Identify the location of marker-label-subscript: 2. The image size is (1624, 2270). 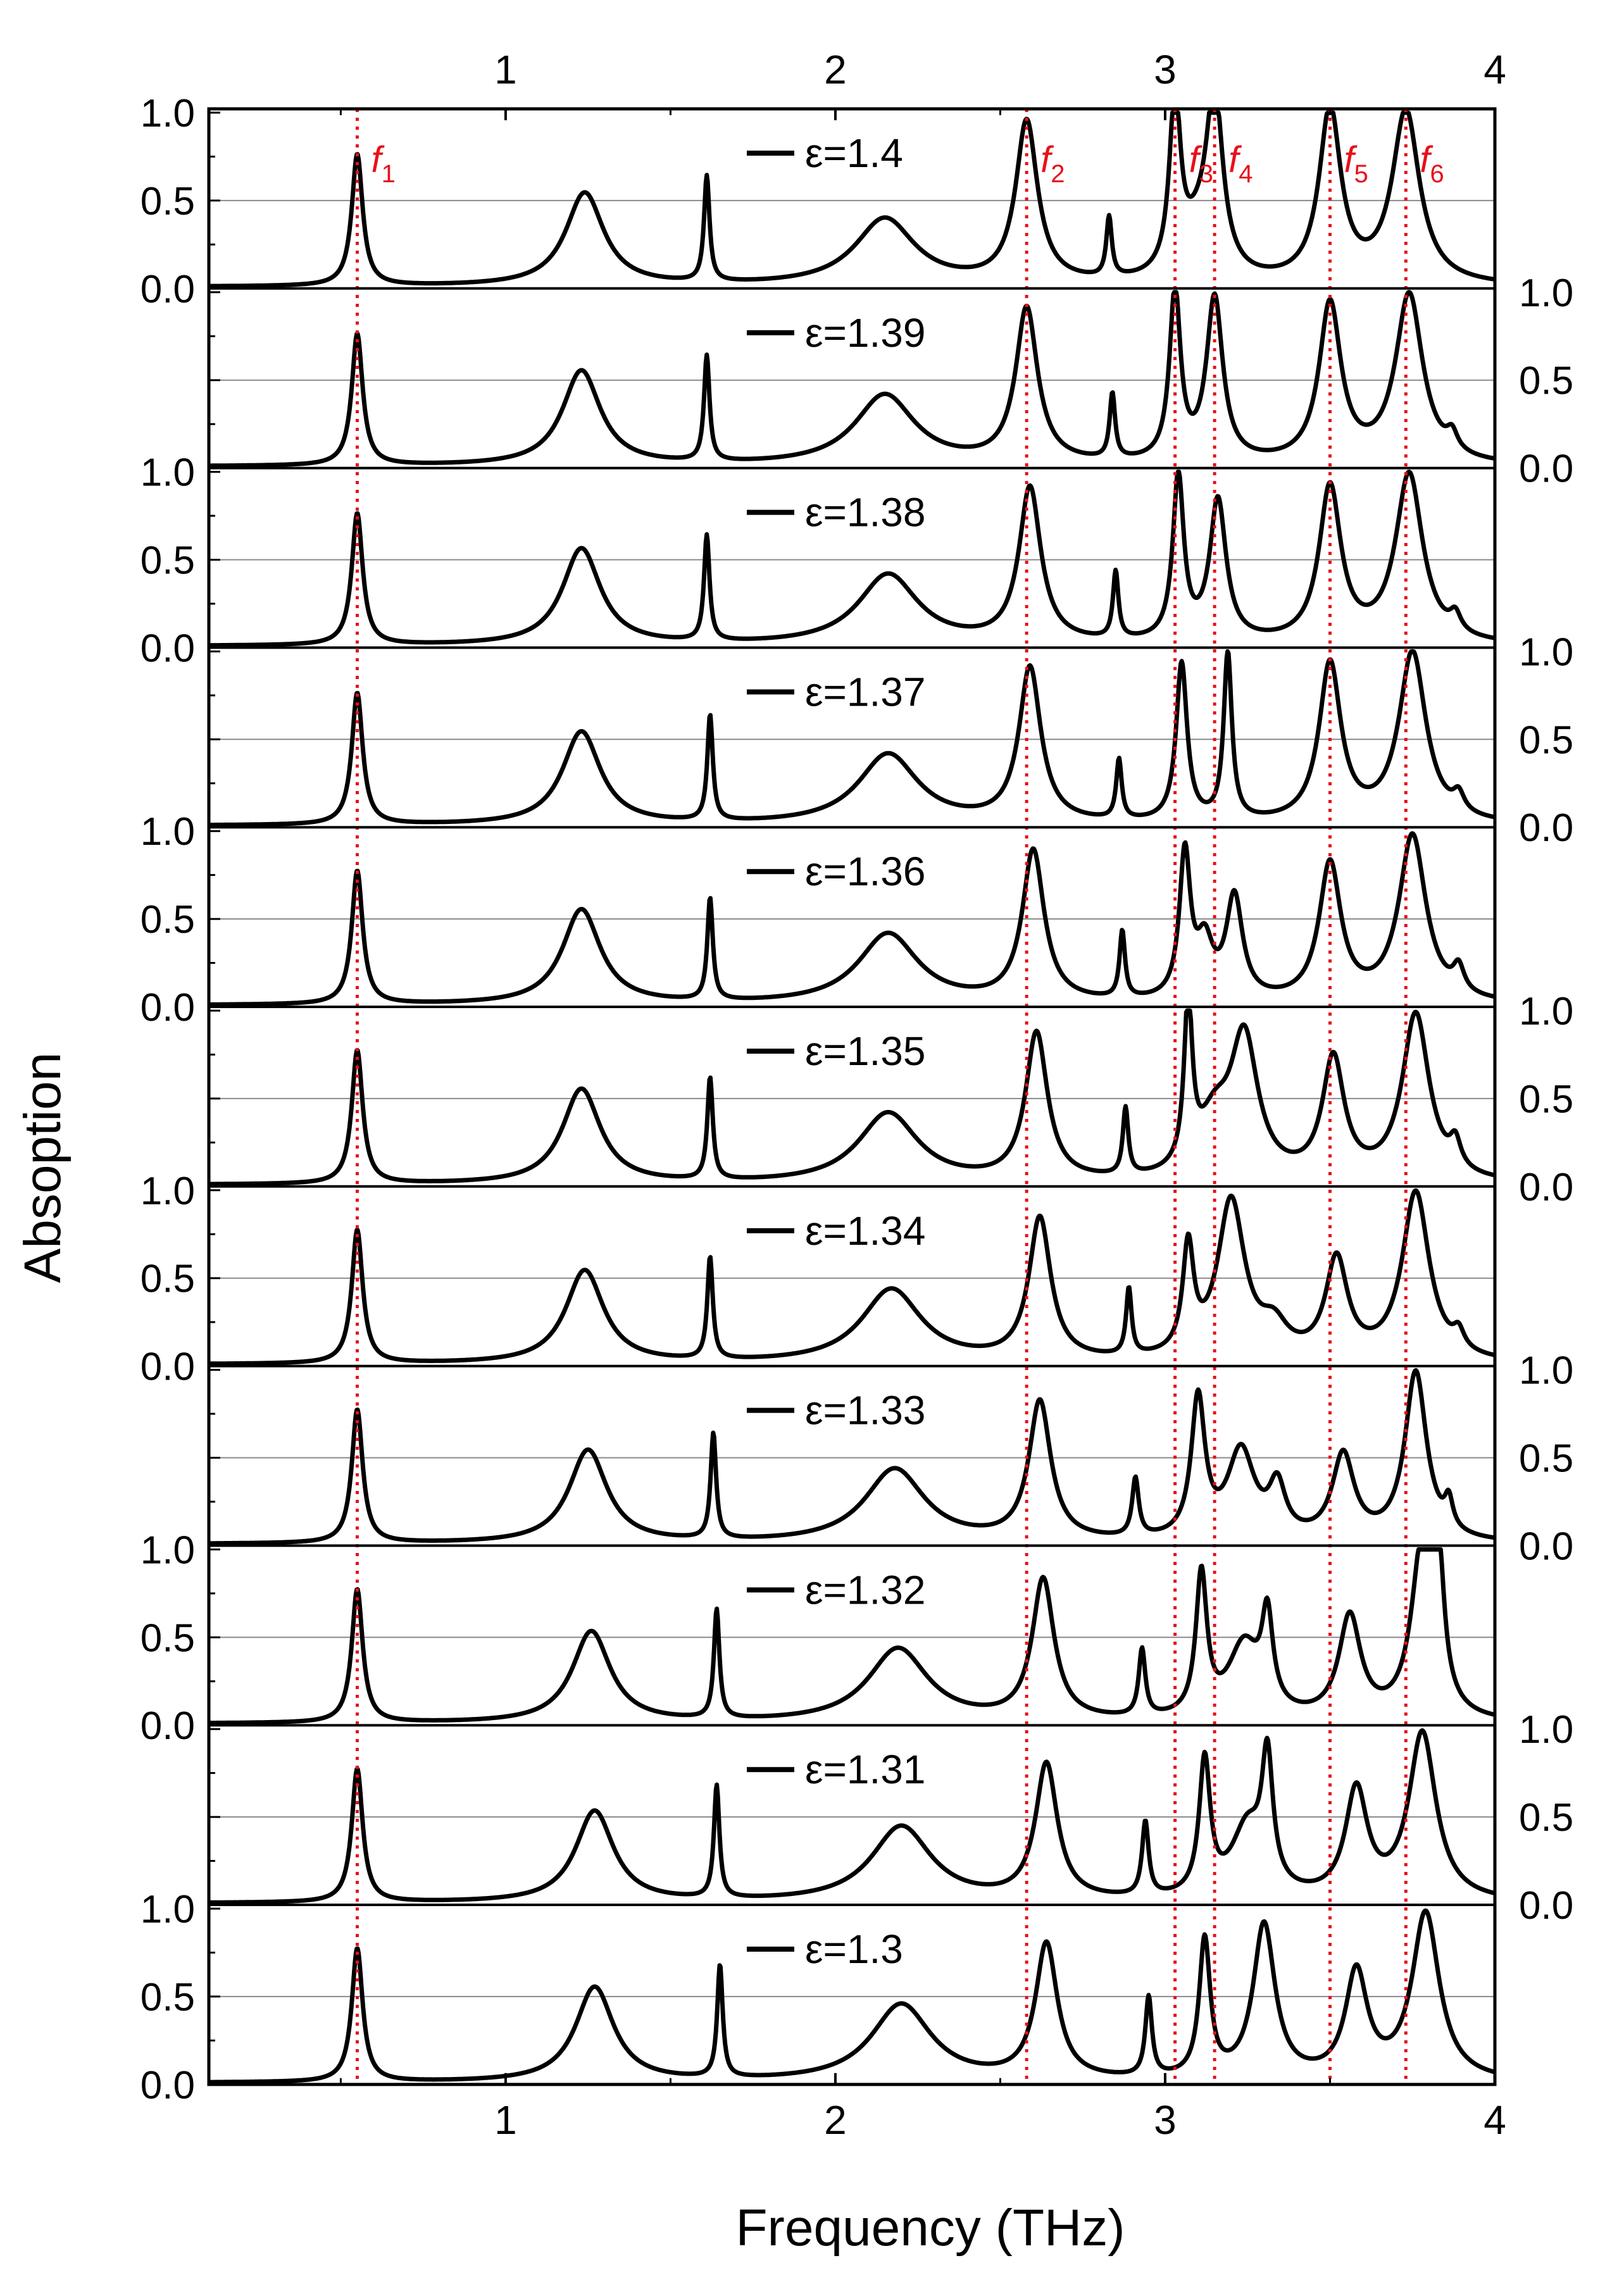
(1058, 174).